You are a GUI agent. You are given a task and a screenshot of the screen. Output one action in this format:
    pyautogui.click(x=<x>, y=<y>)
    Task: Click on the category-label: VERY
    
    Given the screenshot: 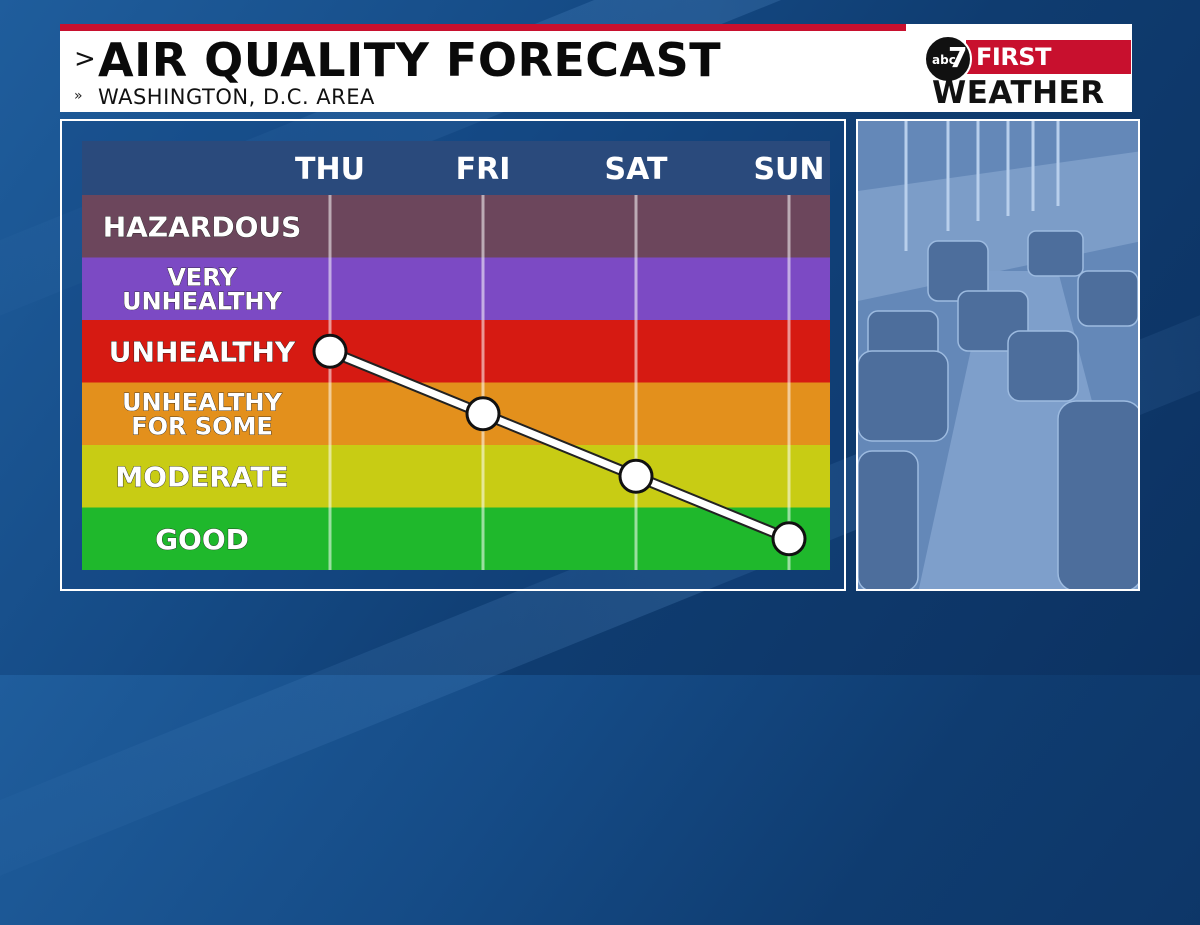 What is the action you would take?
    pyautogui.click(x=202, y=277)
    